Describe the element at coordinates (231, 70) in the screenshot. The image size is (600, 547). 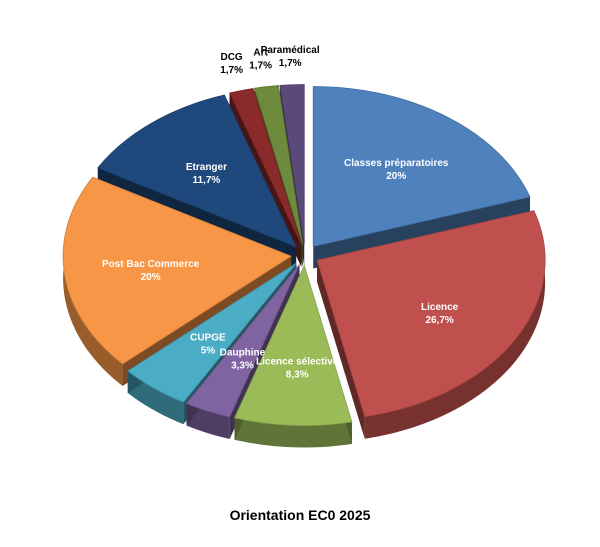
I see `slice-value-dcg: 1,7%` at that location.